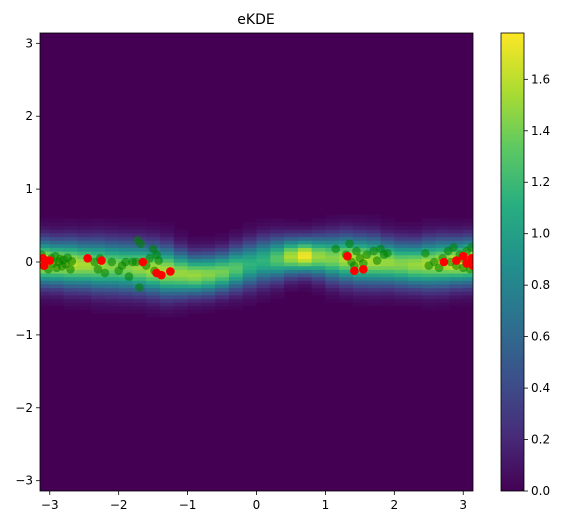 This screenshot has height=532, width=566. I want to click on y-tick-label: 3, so click(29, 43).